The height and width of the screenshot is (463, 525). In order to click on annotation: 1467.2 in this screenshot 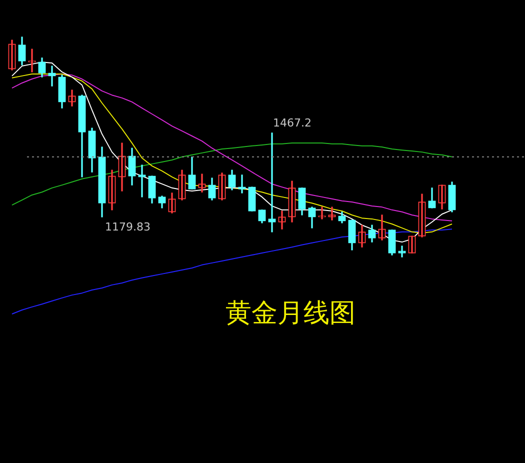, I will do `click(292, 123)`.